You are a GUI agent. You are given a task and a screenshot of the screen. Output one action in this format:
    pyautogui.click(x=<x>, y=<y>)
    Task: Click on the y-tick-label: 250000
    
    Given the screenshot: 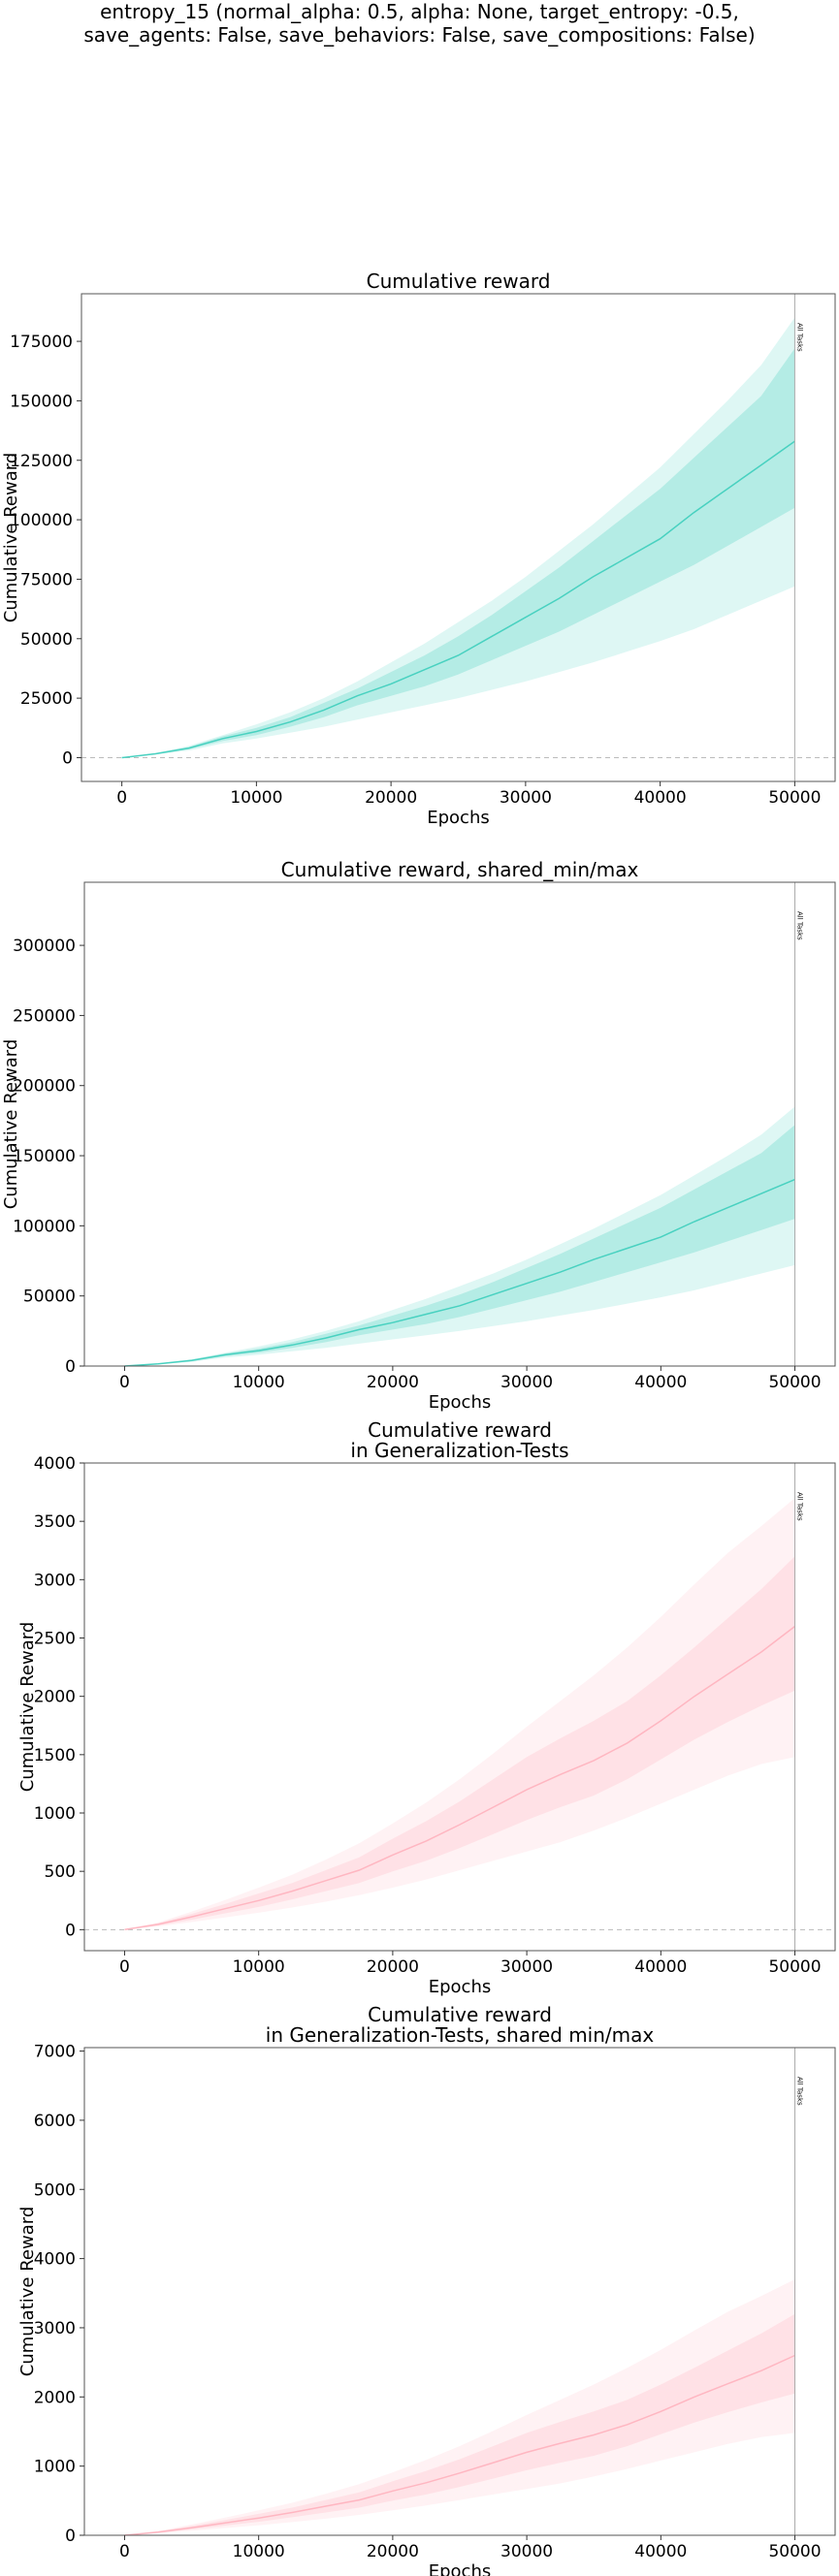 What is the action you would take?
    pyautogui.click(x=44, y=1016)
    